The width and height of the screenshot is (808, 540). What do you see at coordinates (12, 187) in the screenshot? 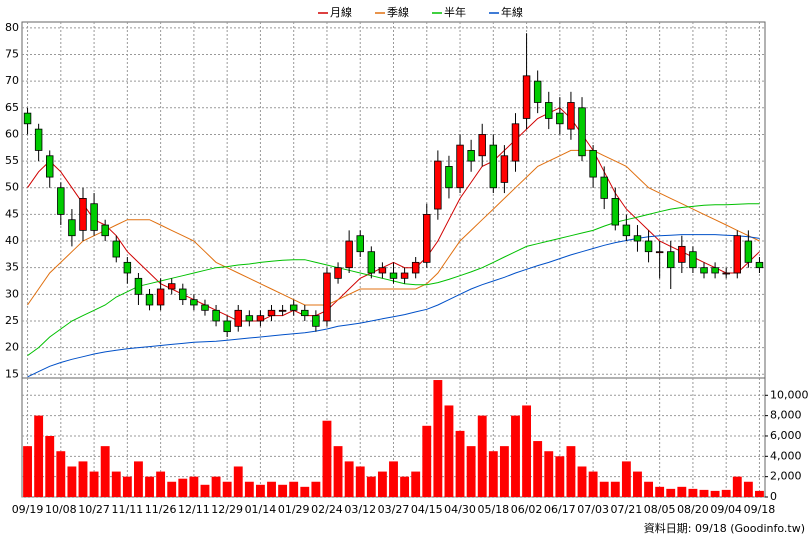
I see `y-tick-label: 50` at bounding box center [12, 187].